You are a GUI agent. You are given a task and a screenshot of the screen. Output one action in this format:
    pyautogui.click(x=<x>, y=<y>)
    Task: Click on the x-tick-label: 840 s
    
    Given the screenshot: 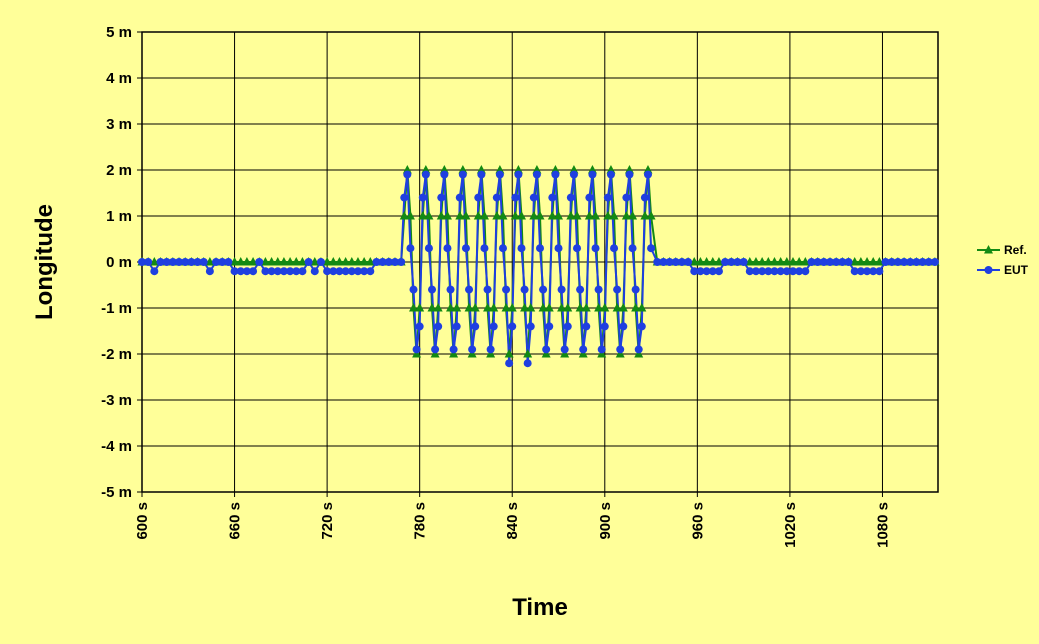 What is the action you would take?
    pyautogui.click(x=512, y=521)
    